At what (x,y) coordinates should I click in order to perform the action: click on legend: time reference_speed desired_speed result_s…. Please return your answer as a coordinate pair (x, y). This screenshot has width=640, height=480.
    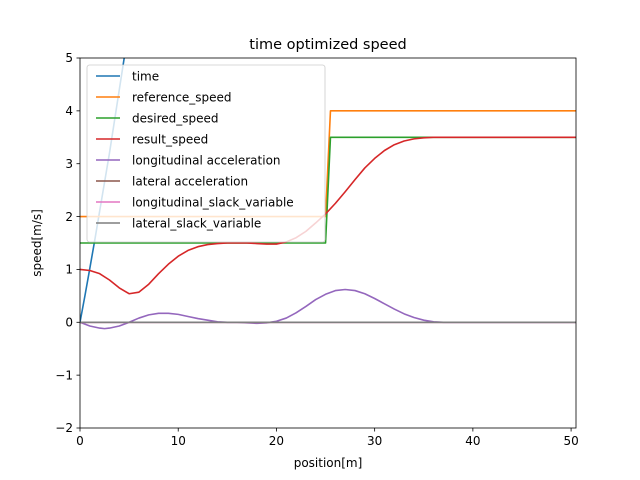
    Looking at the image, I should click on (206, 153).